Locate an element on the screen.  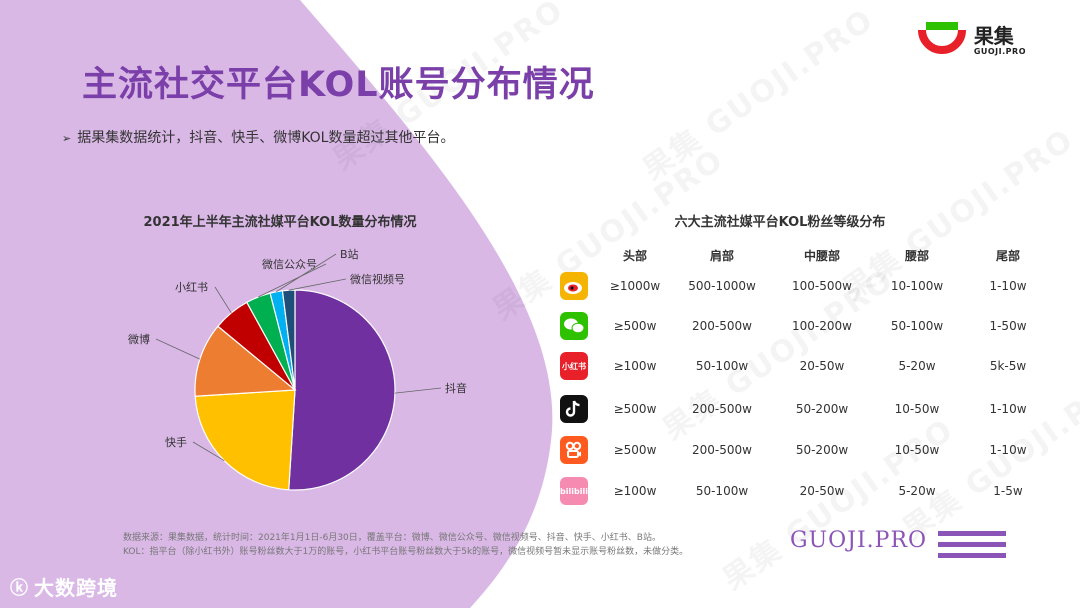
page-title: 主流社交平台KOL账号分布情况 is located at coordinates (338, 85).